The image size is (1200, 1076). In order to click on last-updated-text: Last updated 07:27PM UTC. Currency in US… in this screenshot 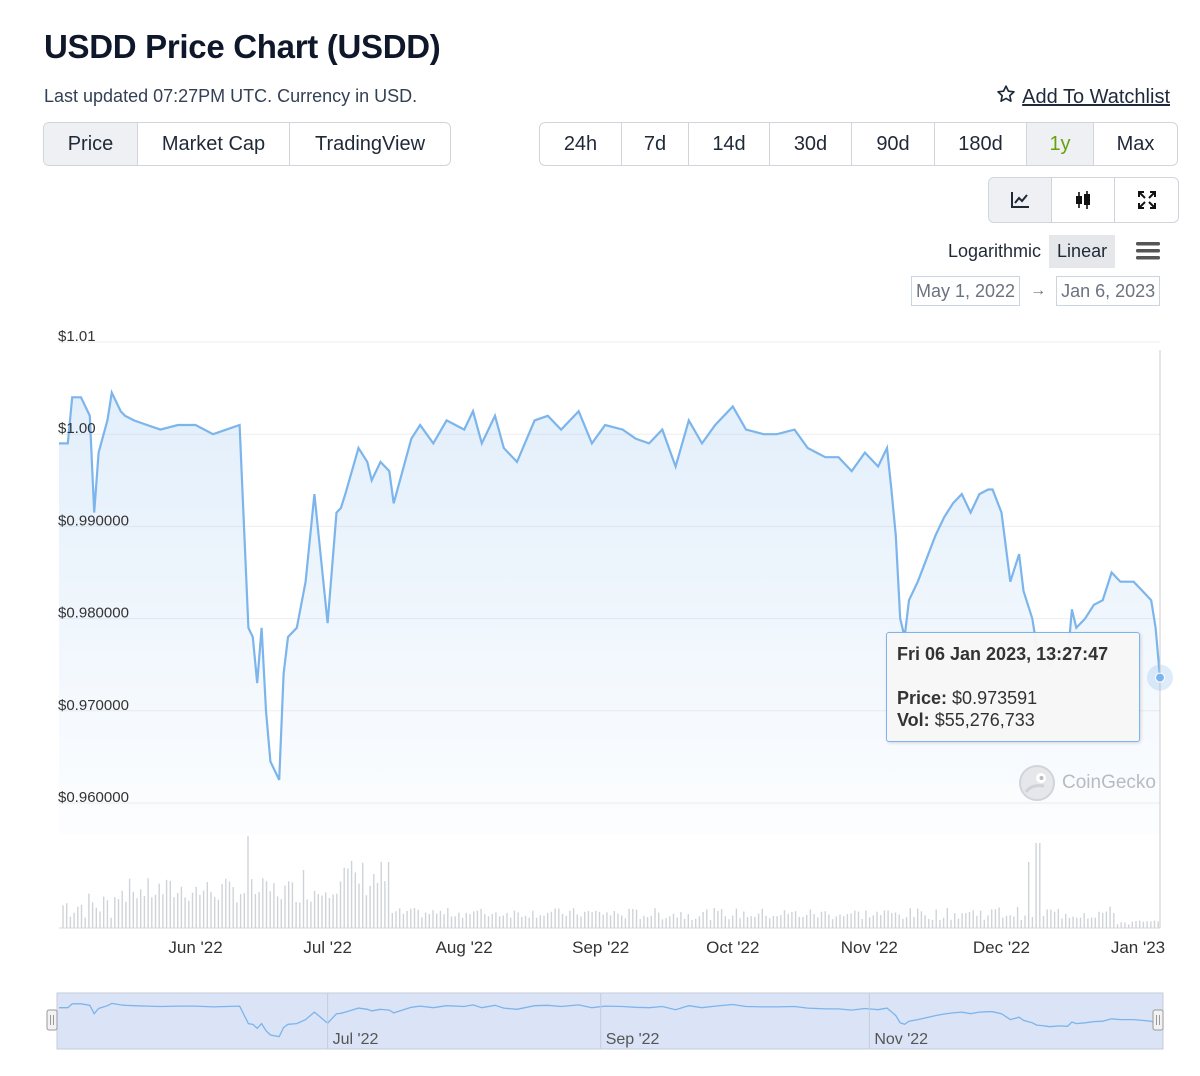, I will do `click(231, 96)`.